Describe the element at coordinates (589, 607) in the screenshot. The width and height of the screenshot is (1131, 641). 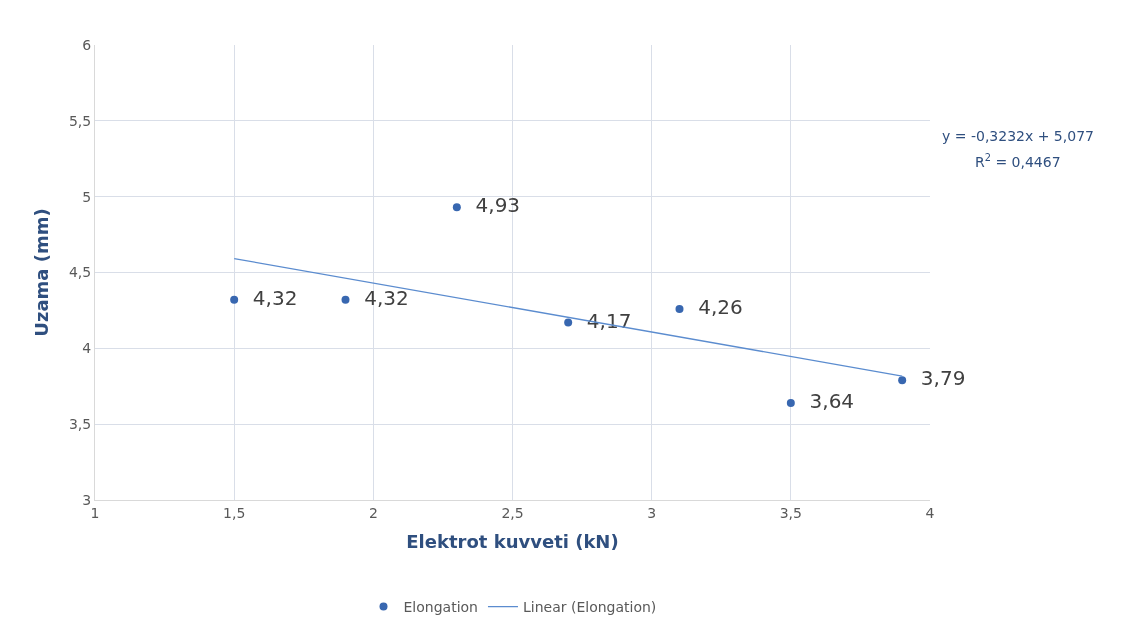
I see `legend-label: Linear (Elongation)` at that location.